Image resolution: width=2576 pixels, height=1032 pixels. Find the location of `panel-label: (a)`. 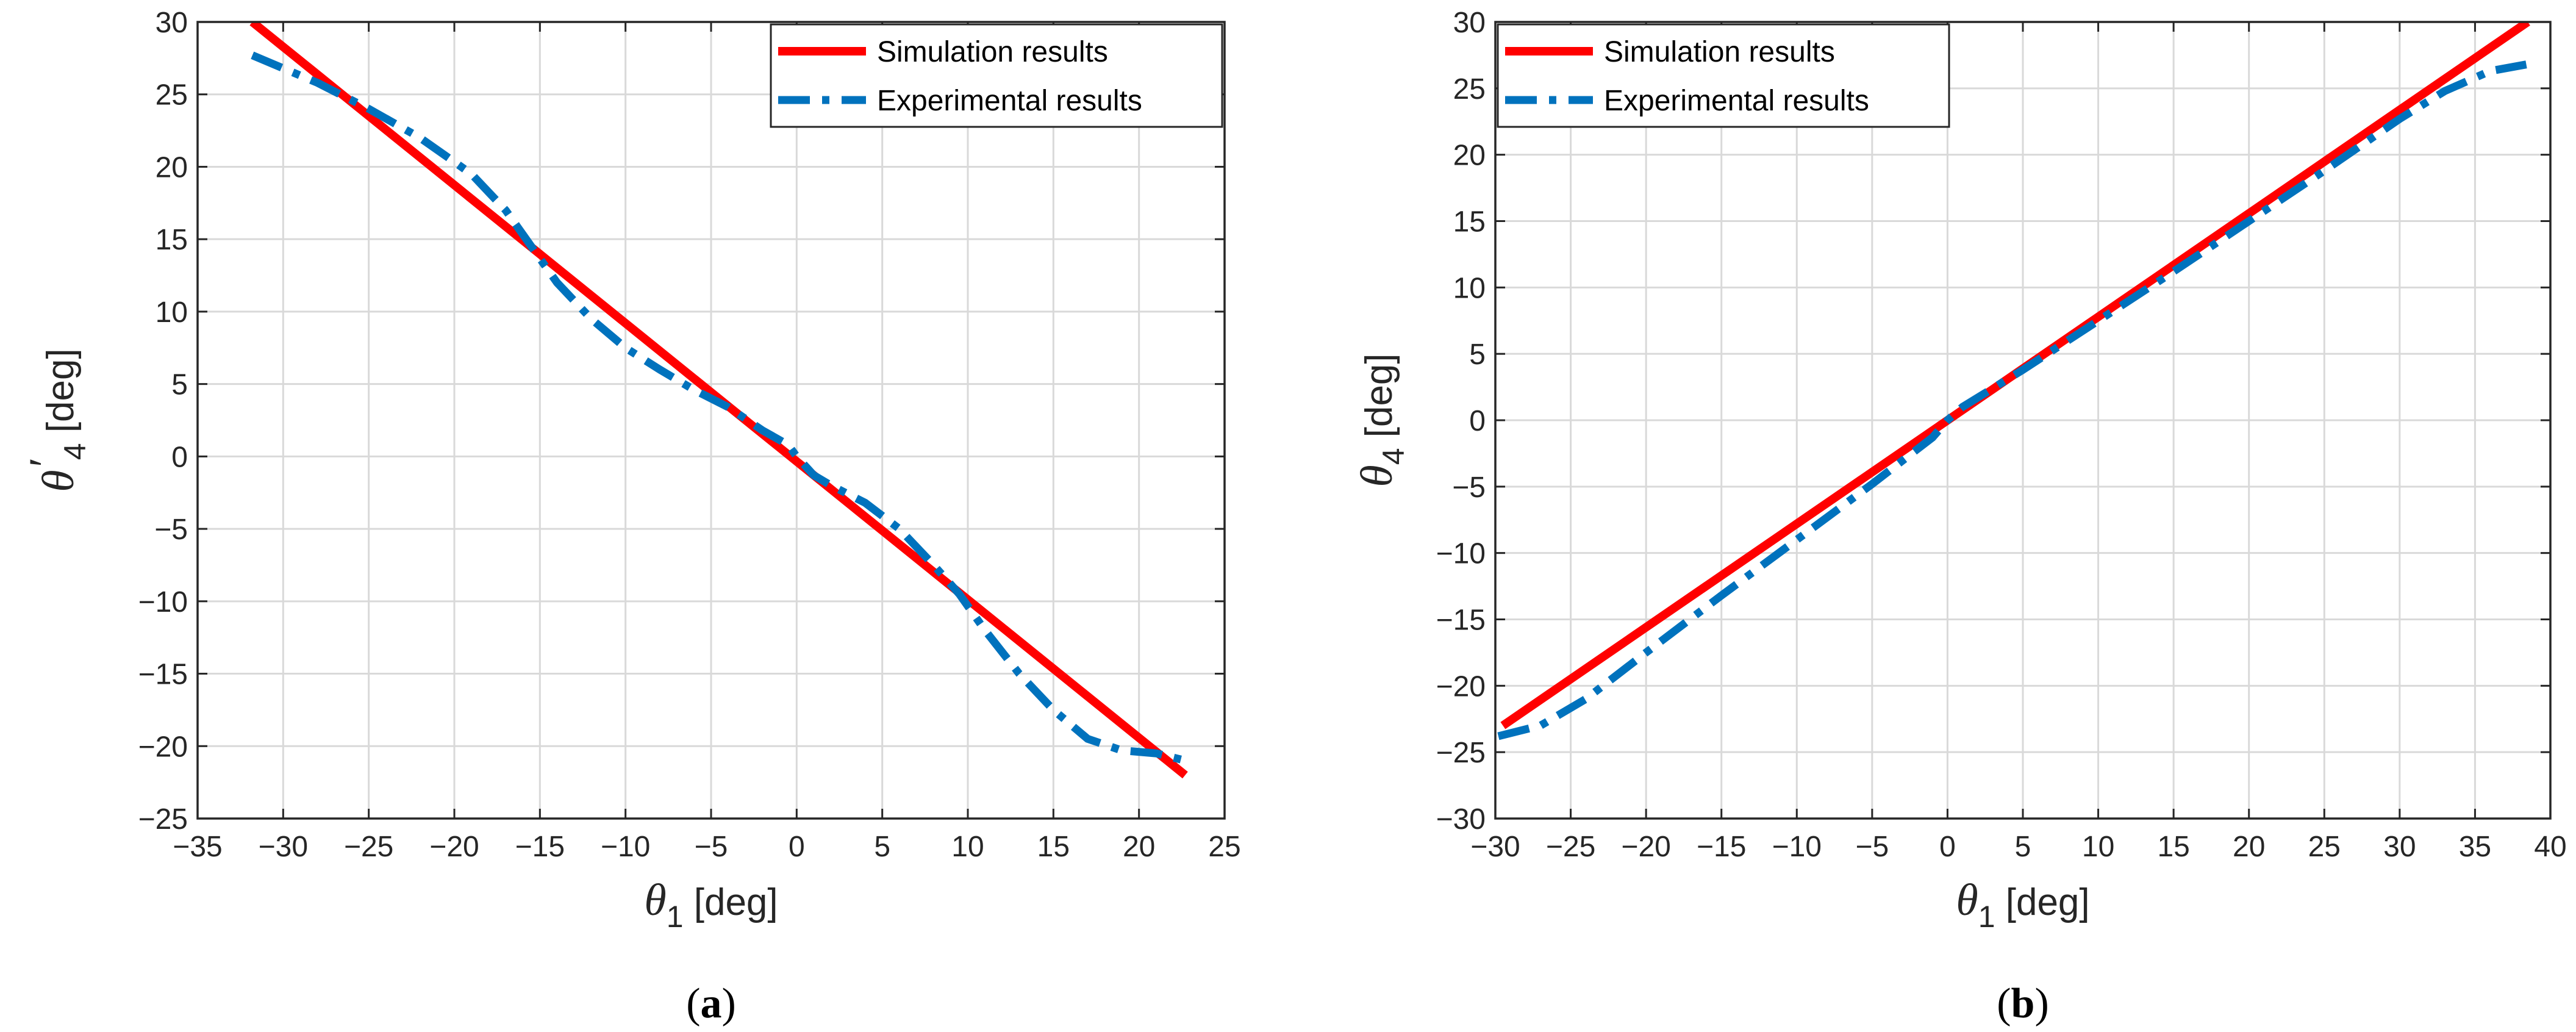

panel-label: (a) is located at coordinates (711, 1003).